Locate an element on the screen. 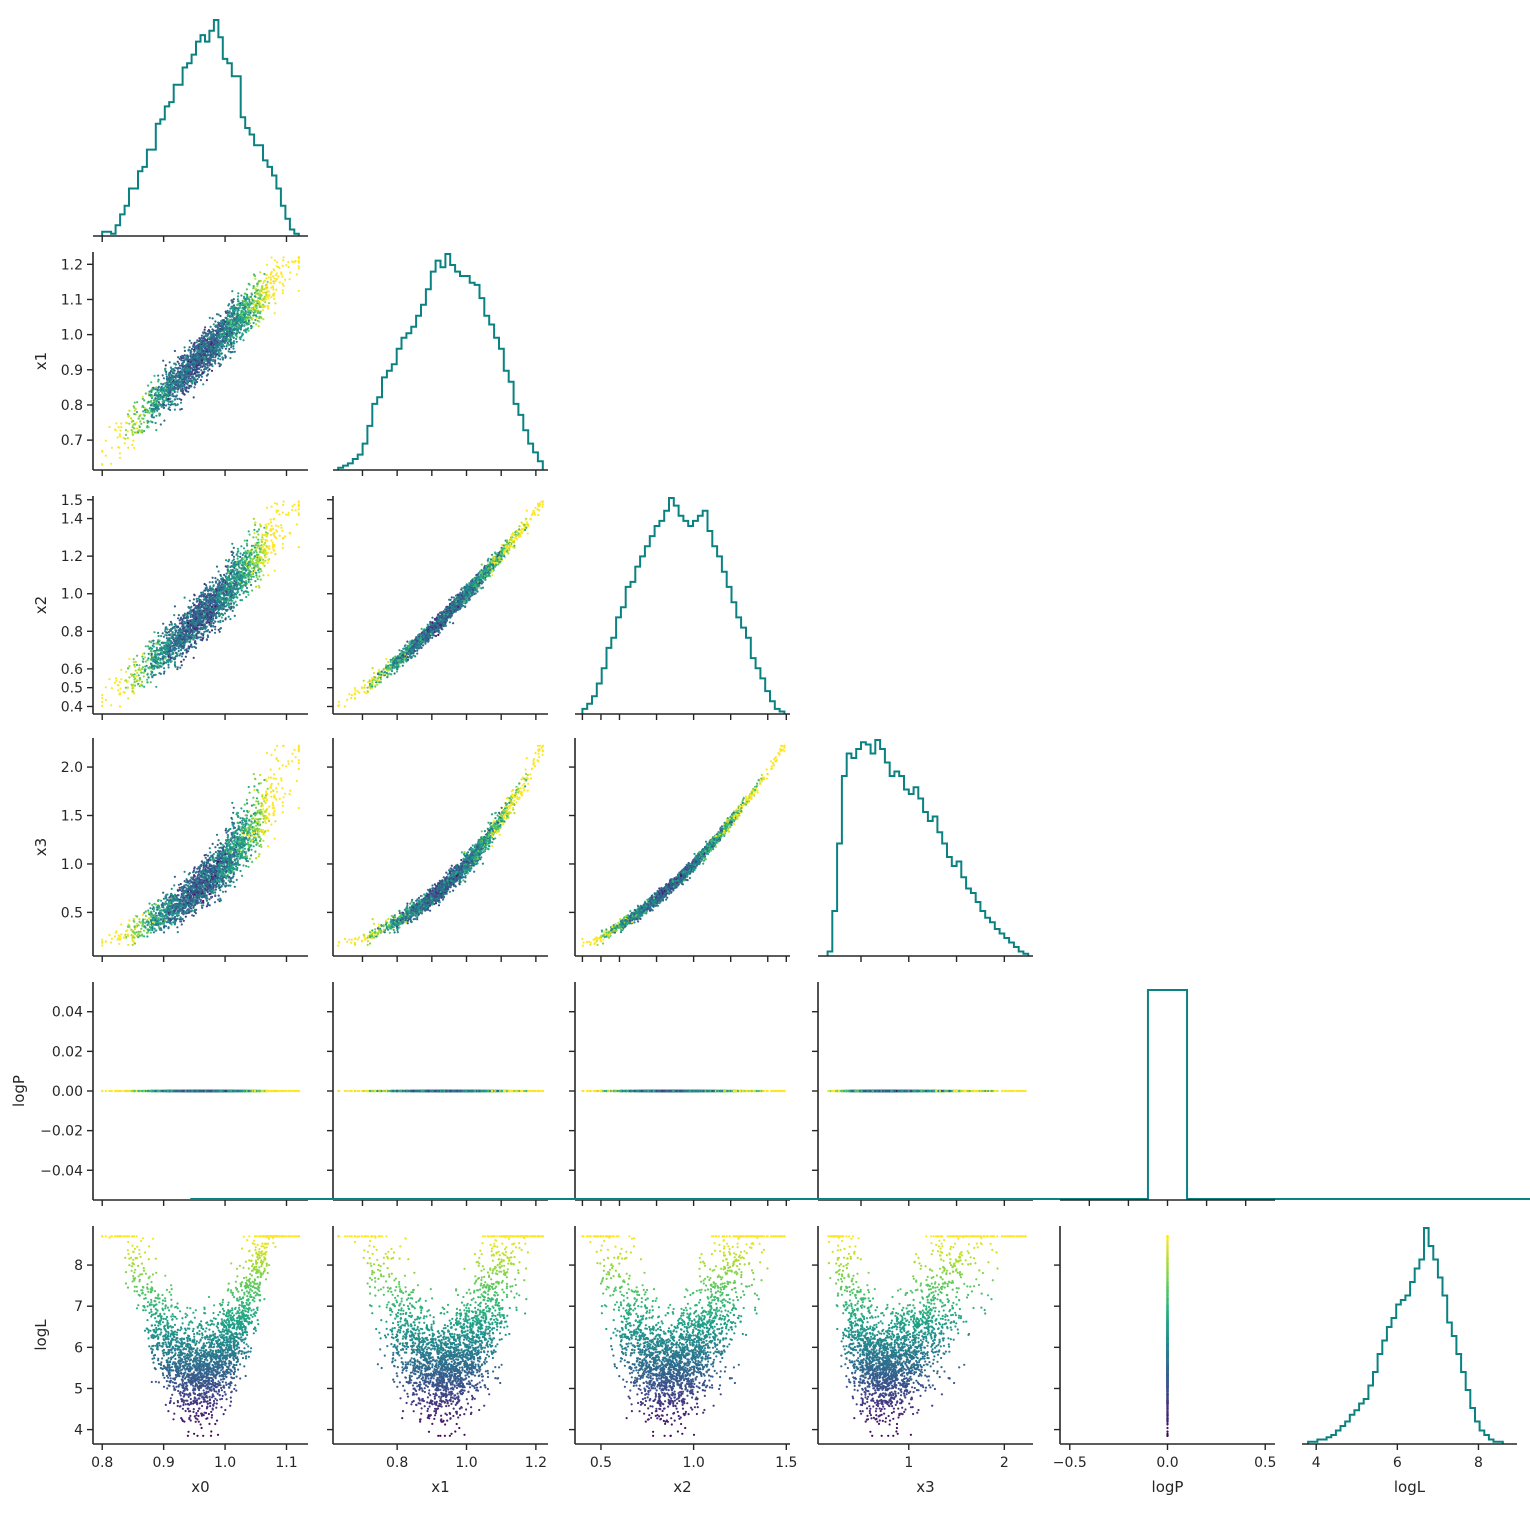 This screenshot has height=1513, width=1530. y-axis-title: x1 is located at coordinates (41, 361).